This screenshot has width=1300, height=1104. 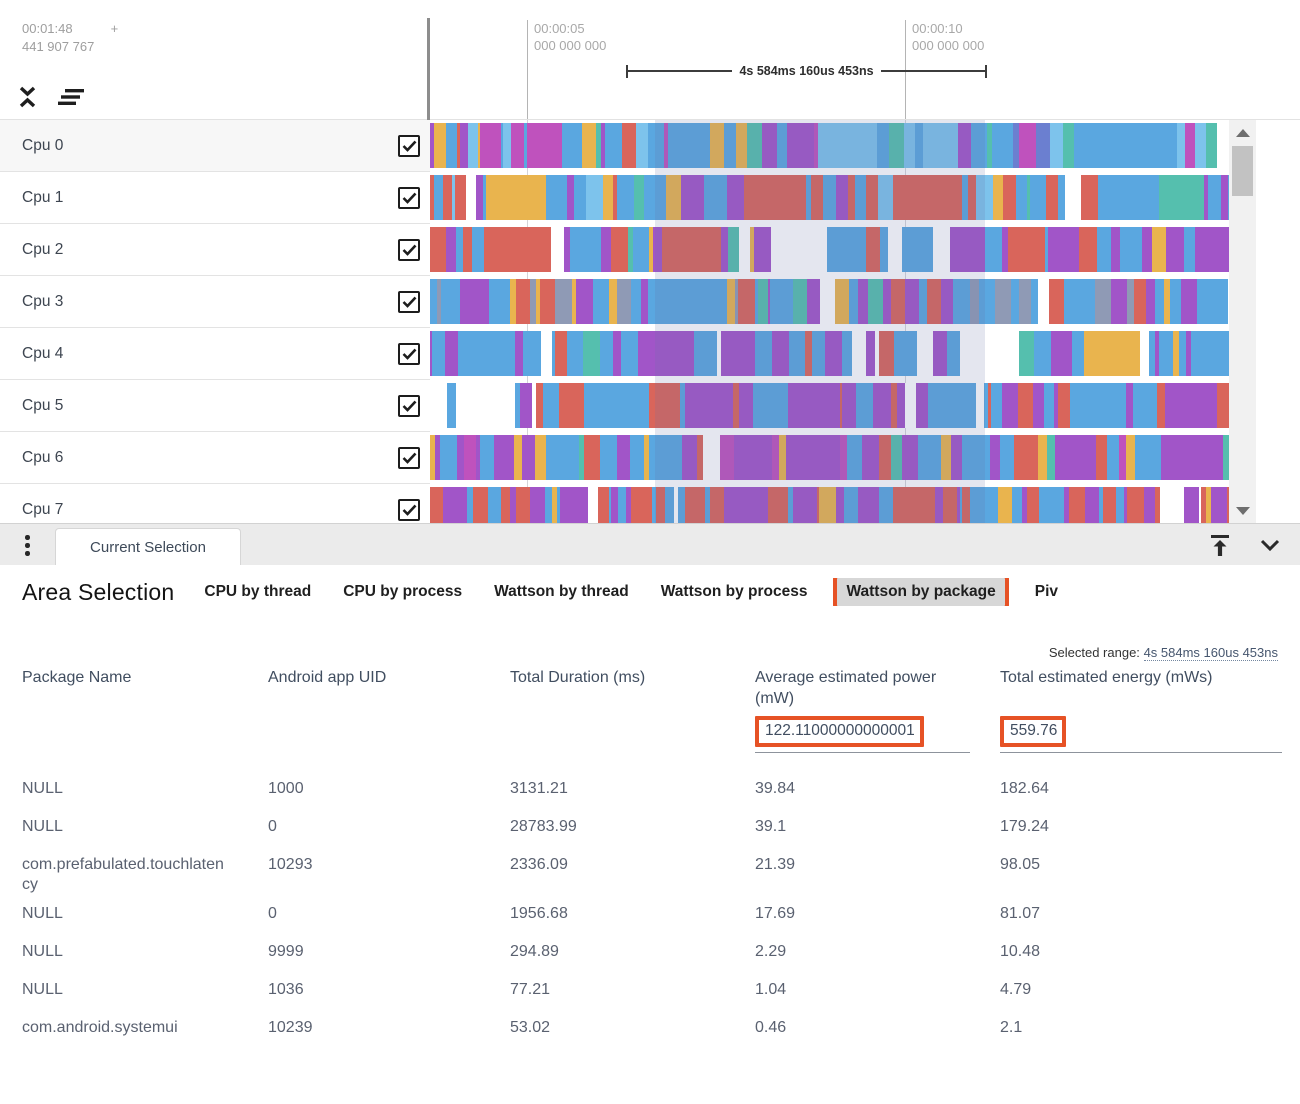 I want to click on table-cell: 81.07, so click(x=1020, y=913).